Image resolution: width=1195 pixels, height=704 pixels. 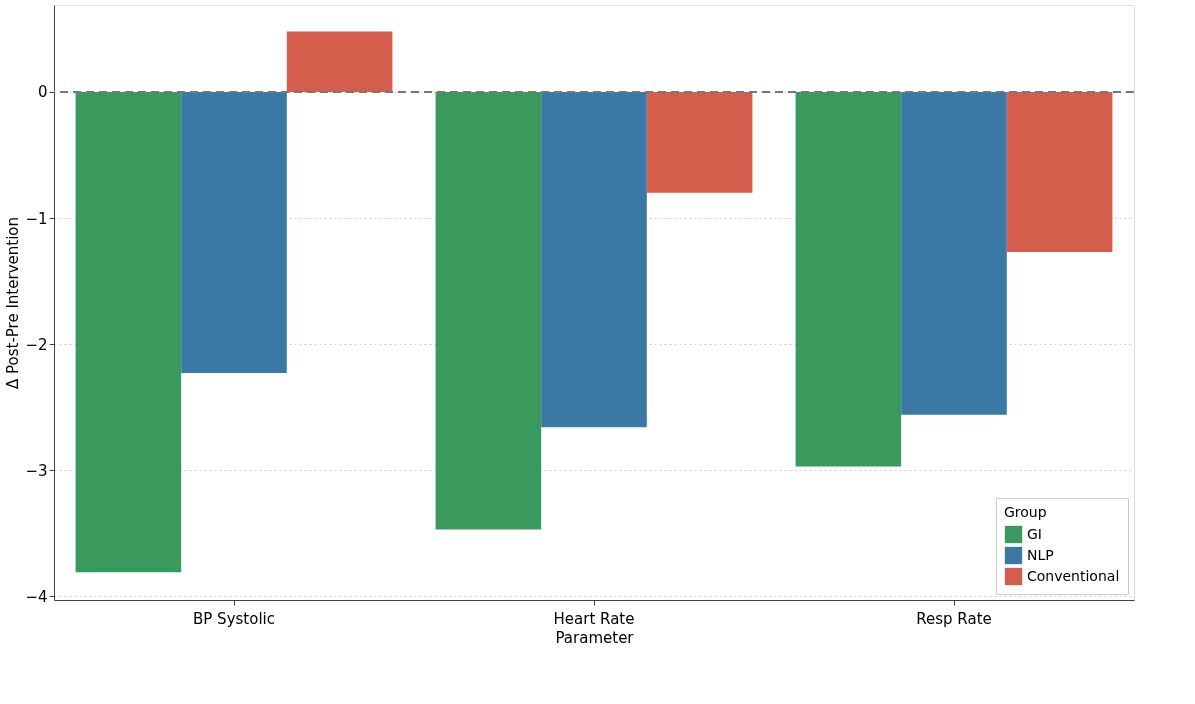 What do you see at coordinates (36, 596) in the screenshot?
I see `y-tick-label: −4` at bounding box center [36, 596].